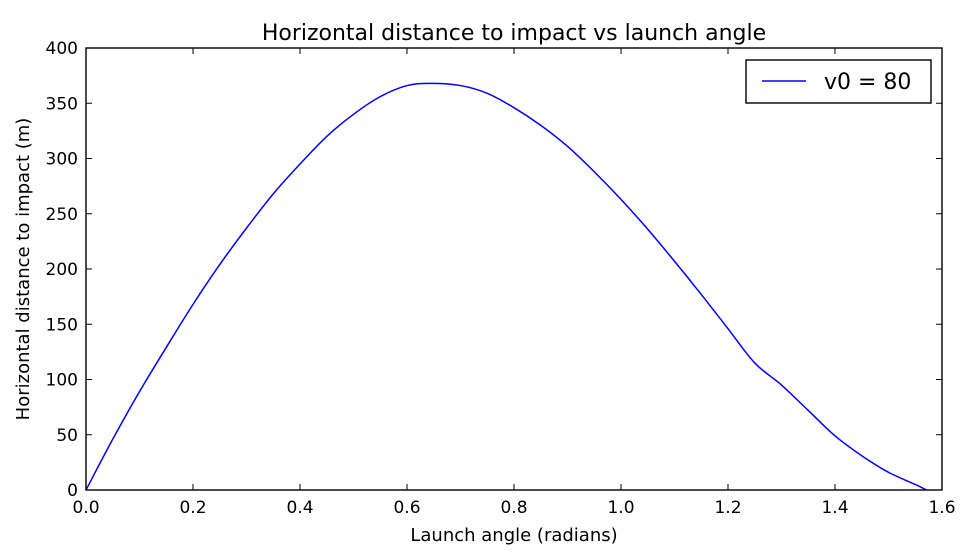  I want to click on x-axis-title: Launch angle (radians), so click(513, 535).